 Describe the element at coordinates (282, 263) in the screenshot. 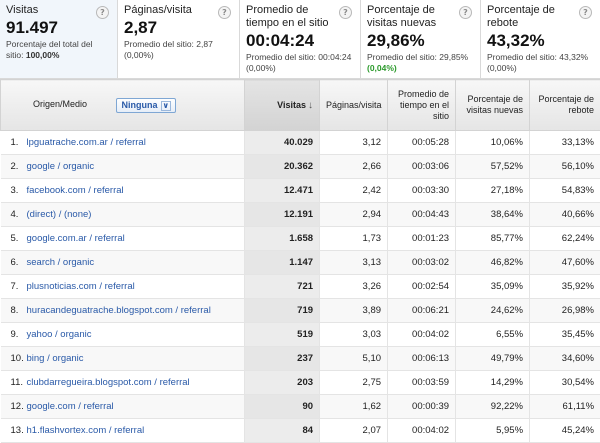

I see `visits-cell: 1.147` at that location.